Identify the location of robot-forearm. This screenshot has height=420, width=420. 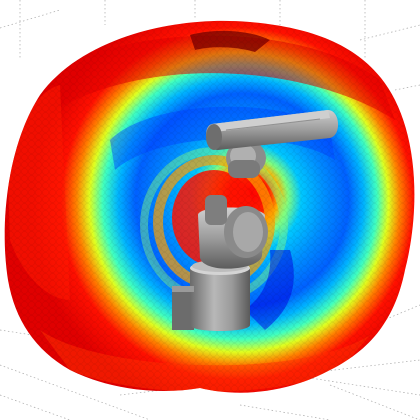
(272, 130).